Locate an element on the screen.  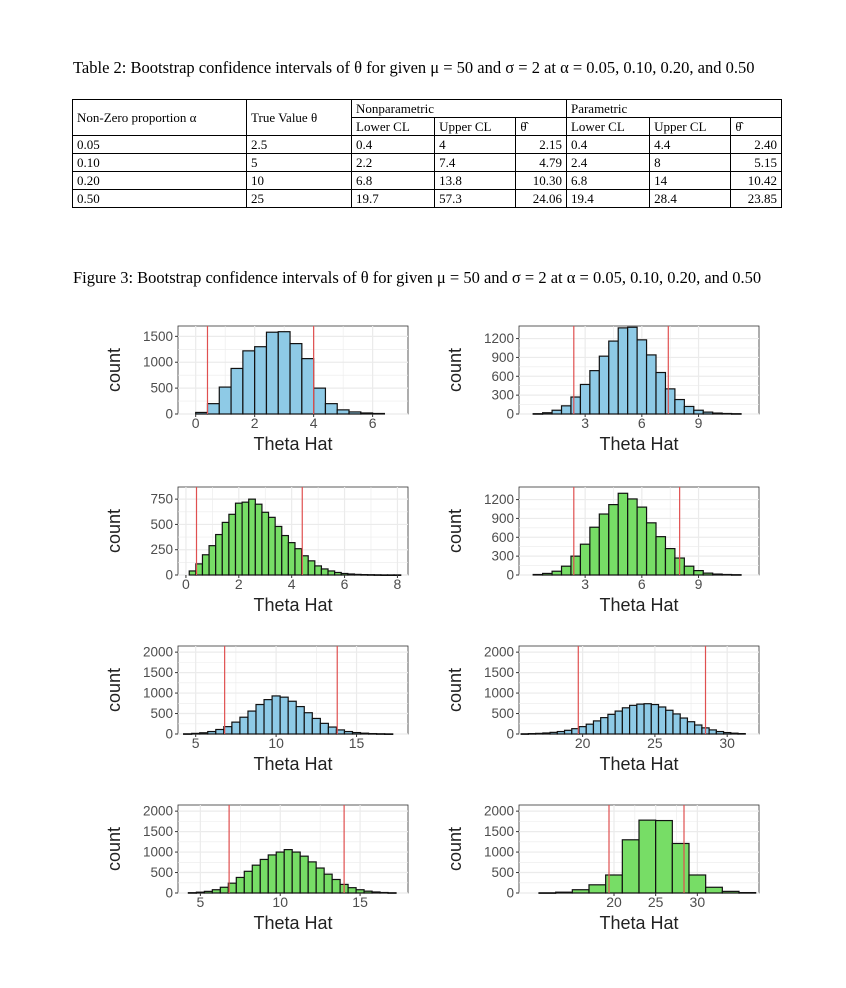
x-tick-label: 2 is located at coordinates (239, 584).